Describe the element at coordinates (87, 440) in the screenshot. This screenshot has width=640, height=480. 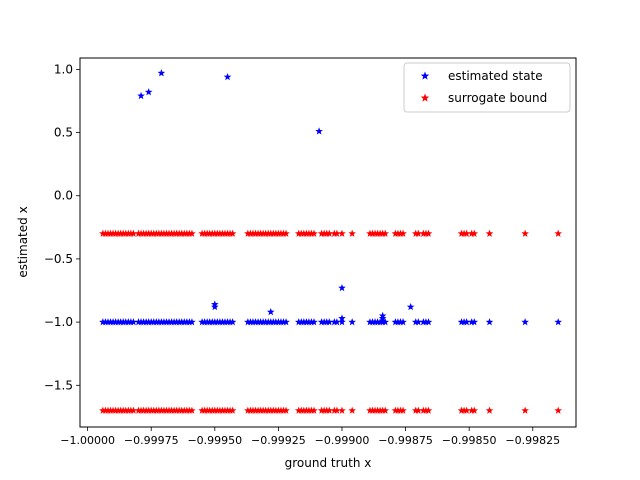
I see `x-tick-label: −1.00000` at that location.